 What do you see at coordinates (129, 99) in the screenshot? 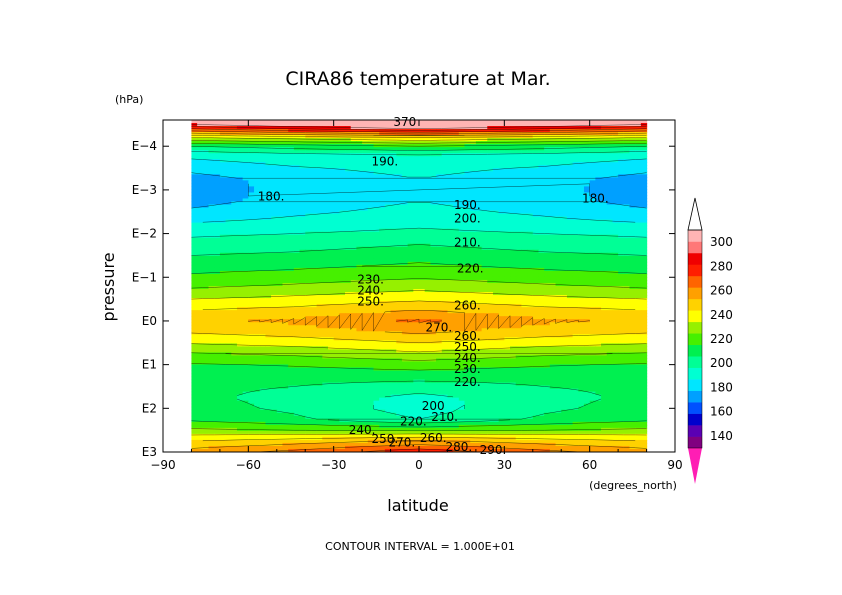
I see `y-units-label: (hPa)` at bounding box center [129, 99].